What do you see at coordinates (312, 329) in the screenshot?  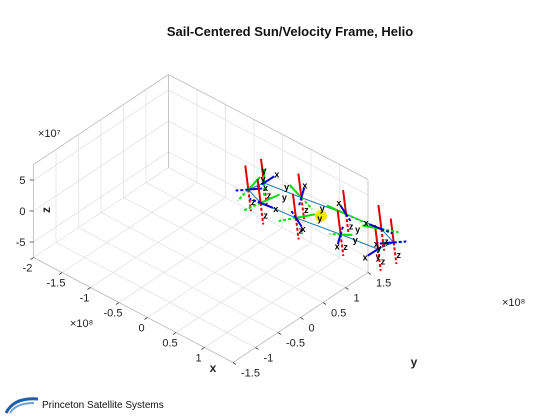 I see `y-tick-label: 0` at bounding box center [312, 329].